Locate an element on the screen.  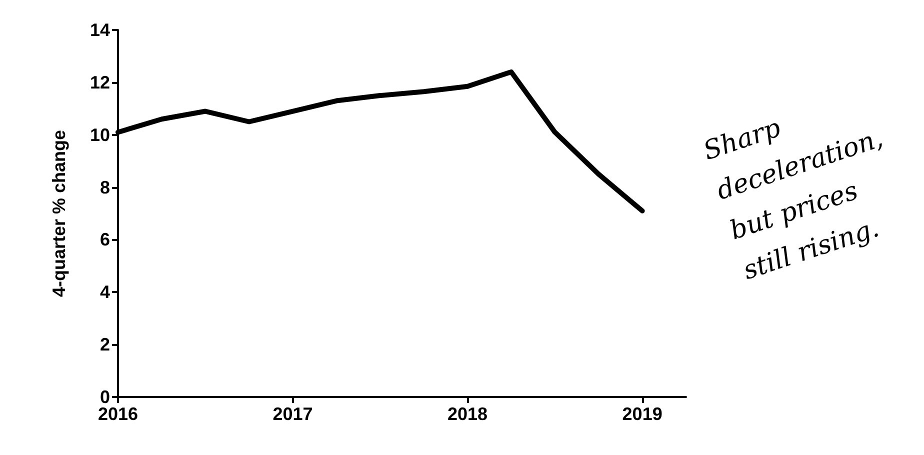
x-tick-label: 2016 is located at coordinates (118, 414).